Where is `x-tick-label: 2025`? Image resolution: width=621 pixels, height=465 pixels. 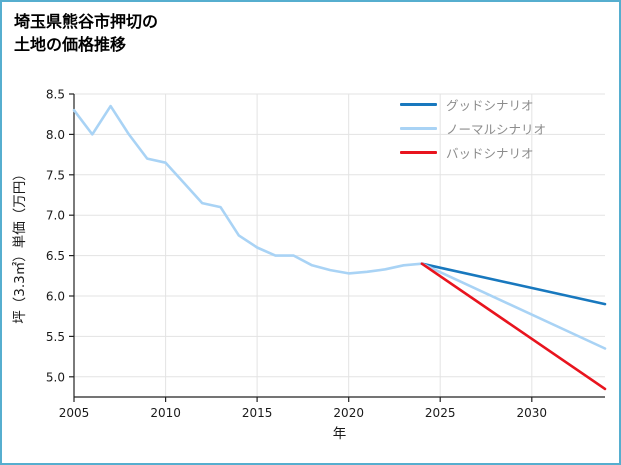
x-tick-label: 2025 is located at coordinates (440, 413).